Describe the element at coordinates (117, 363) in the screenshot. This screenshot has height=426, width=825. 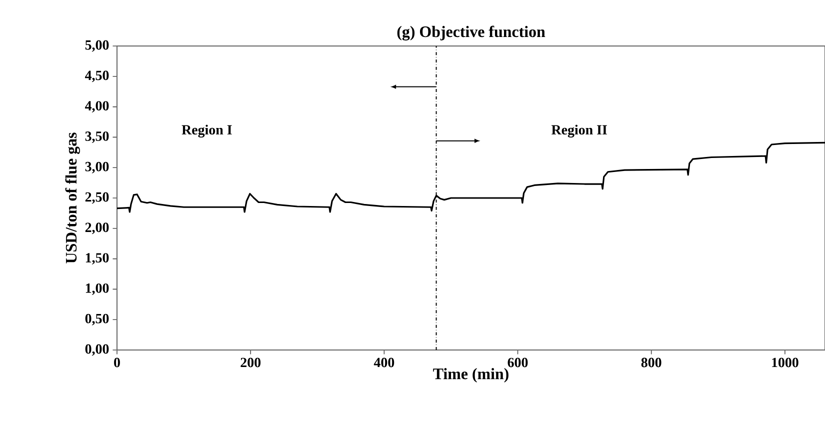
I see `x-tick-label: 0` at that location.